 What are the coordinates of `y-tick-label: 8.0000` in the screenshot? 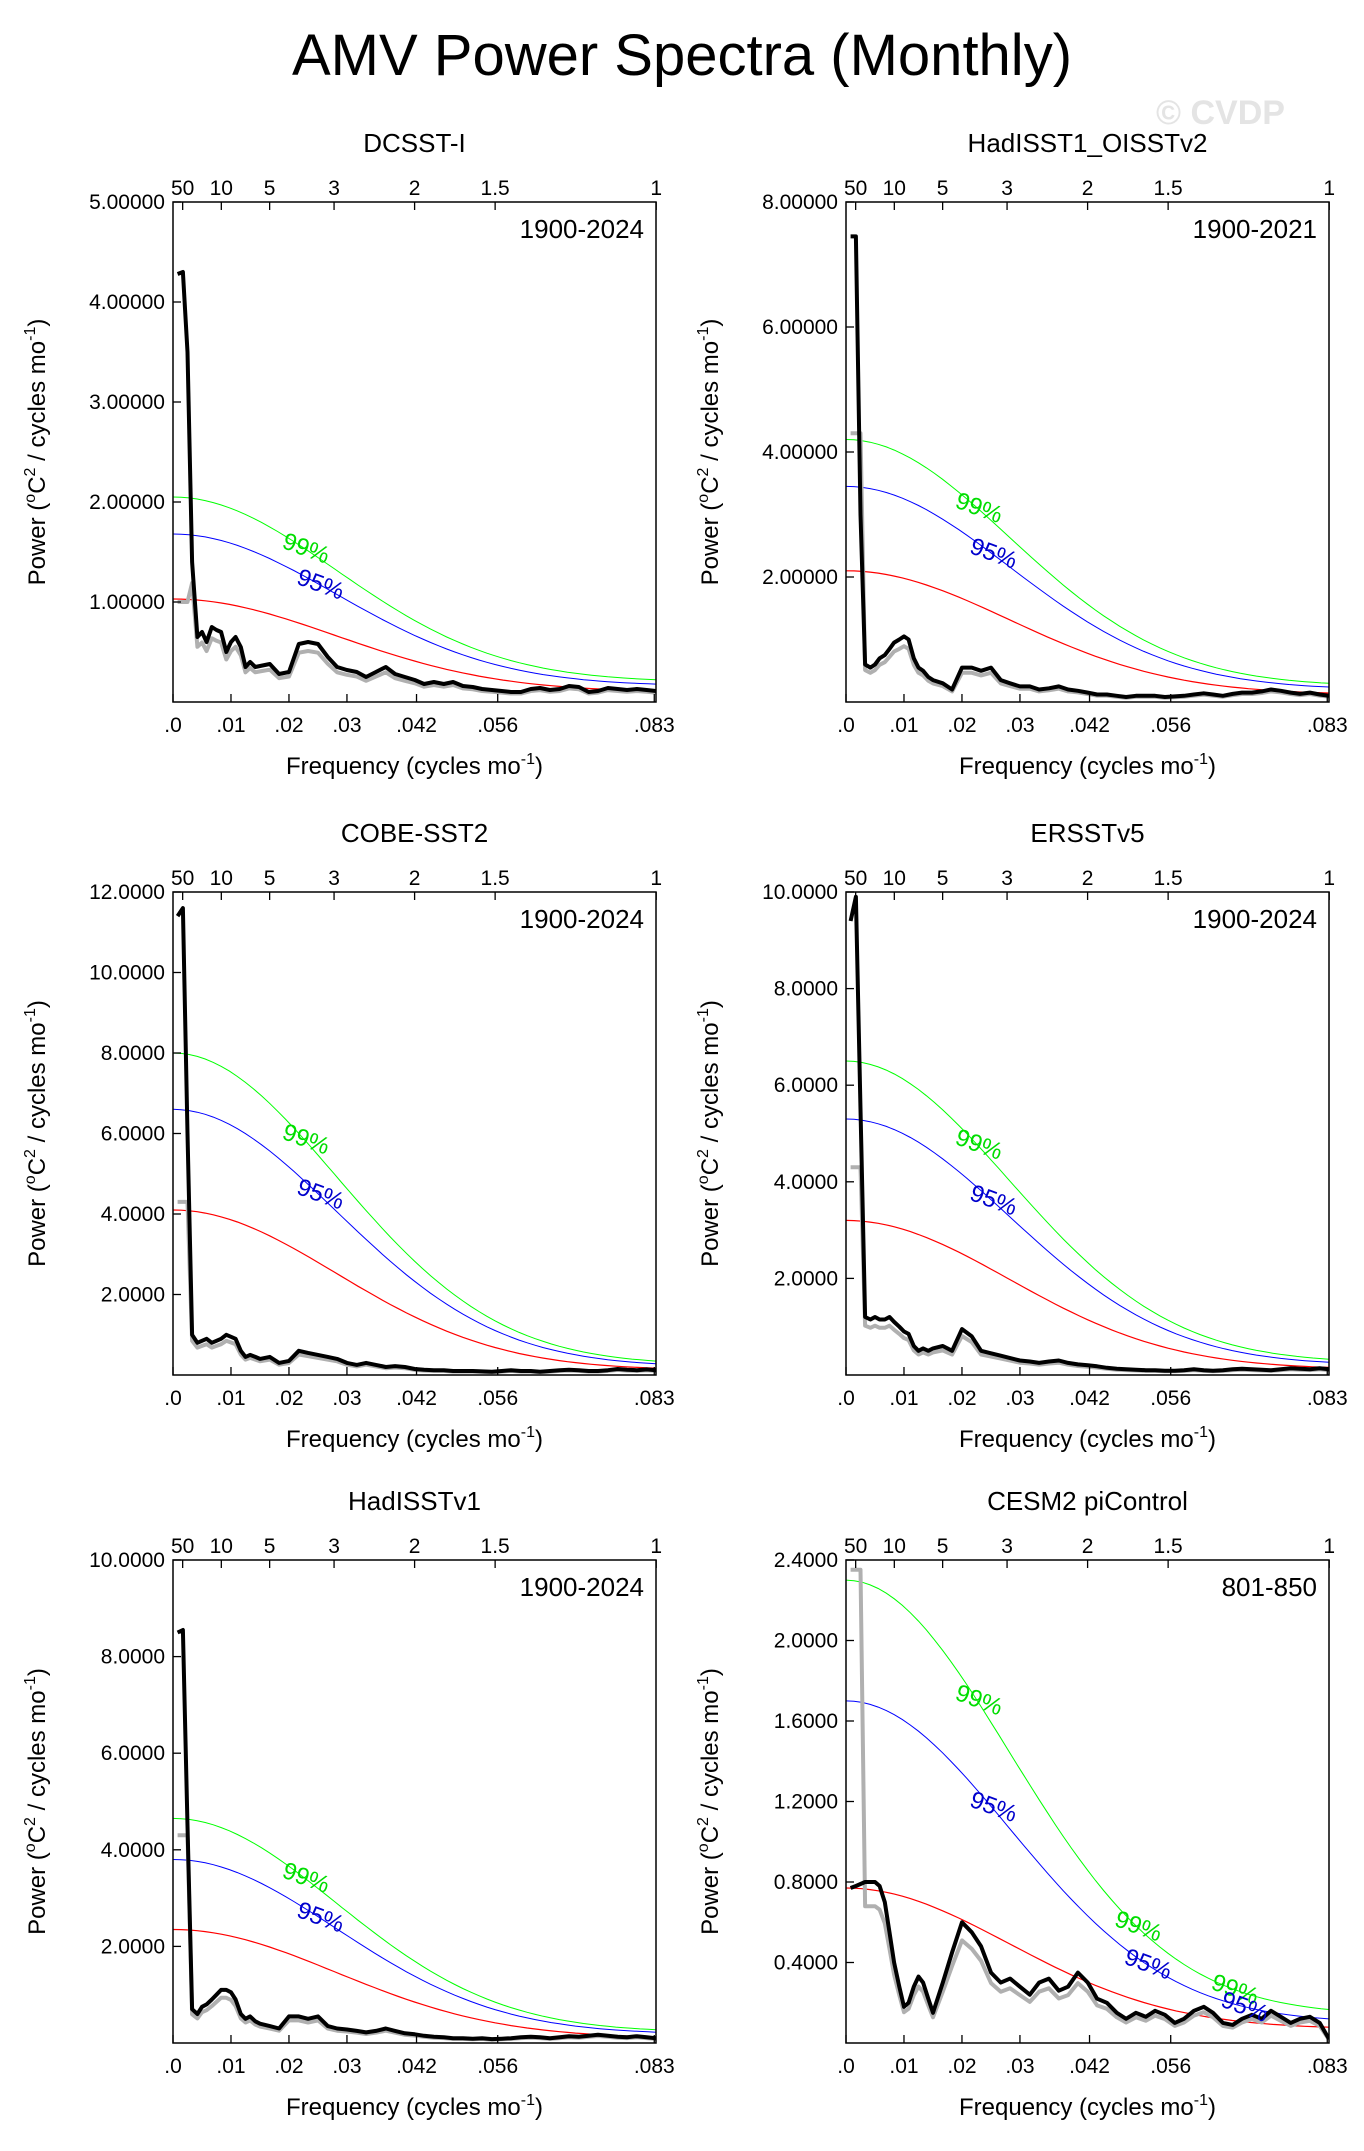 It's located at (133, 1053).